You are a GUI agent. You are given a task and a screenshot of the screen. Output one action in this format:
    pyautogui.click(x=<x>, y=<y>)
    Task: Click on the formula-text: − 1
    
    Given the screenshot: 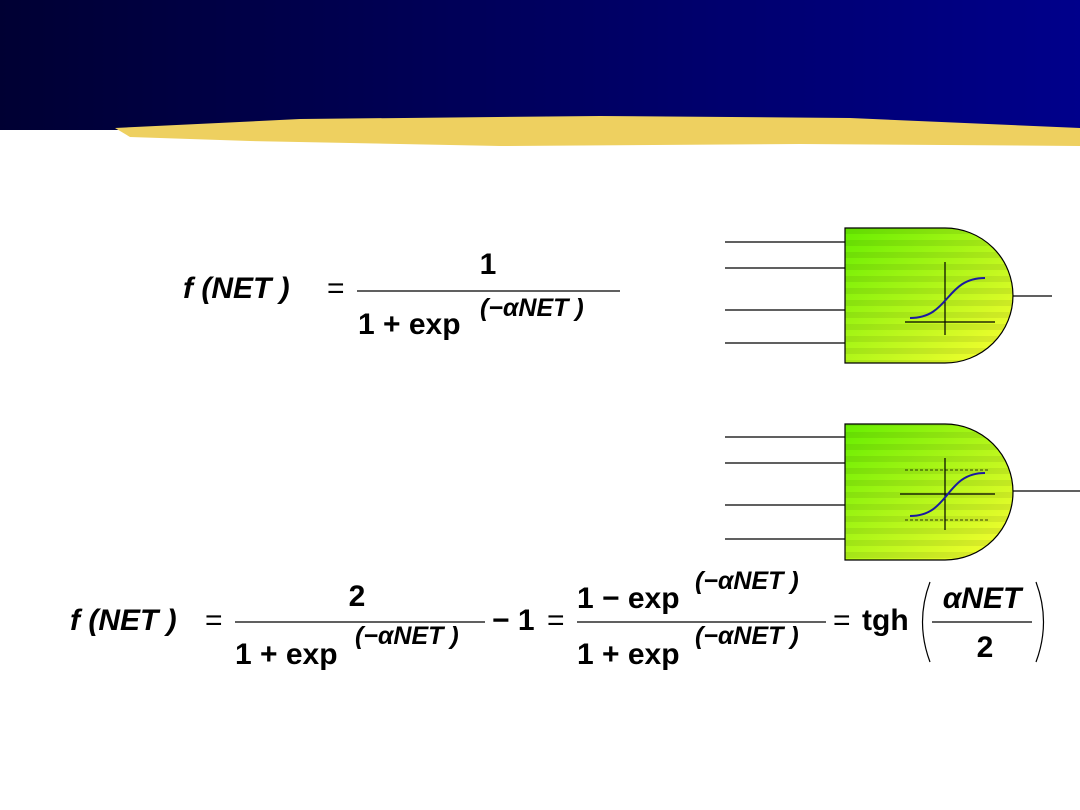 What is the action you would take?
    pyautogui.click(x=513, y=620)
    